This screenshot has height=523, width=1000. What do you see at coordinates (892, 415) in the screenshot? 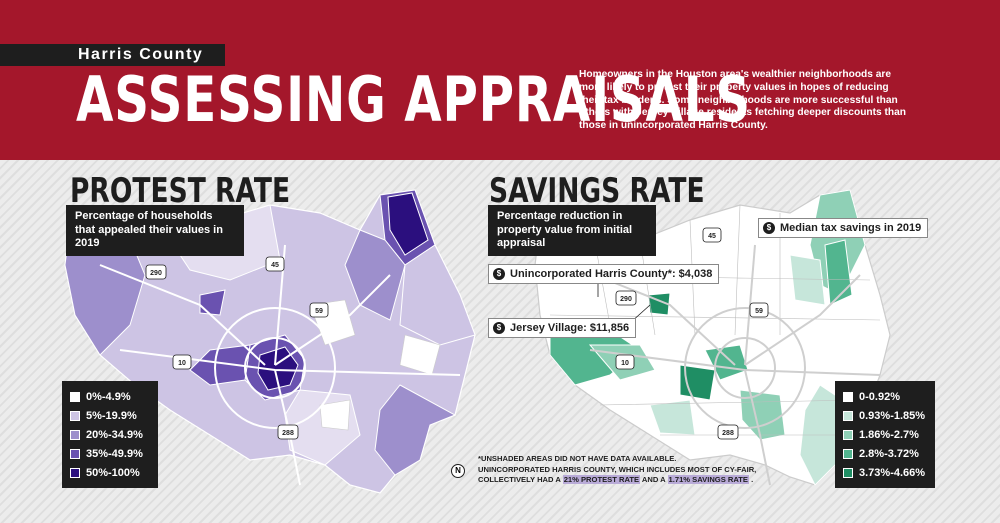
I see `legend-label: 0.93%-1.85%` at bounding box center [892, 415].